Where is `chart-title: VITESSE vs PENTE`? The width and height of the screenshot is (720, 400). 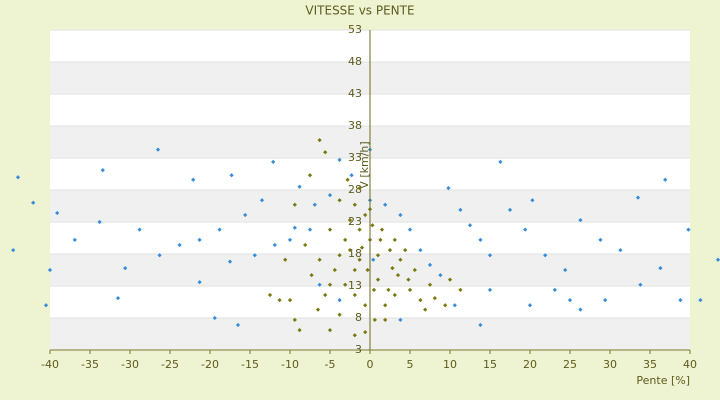
chart-title: VITESSE vs PENTE is located at coordinates (359, 11).